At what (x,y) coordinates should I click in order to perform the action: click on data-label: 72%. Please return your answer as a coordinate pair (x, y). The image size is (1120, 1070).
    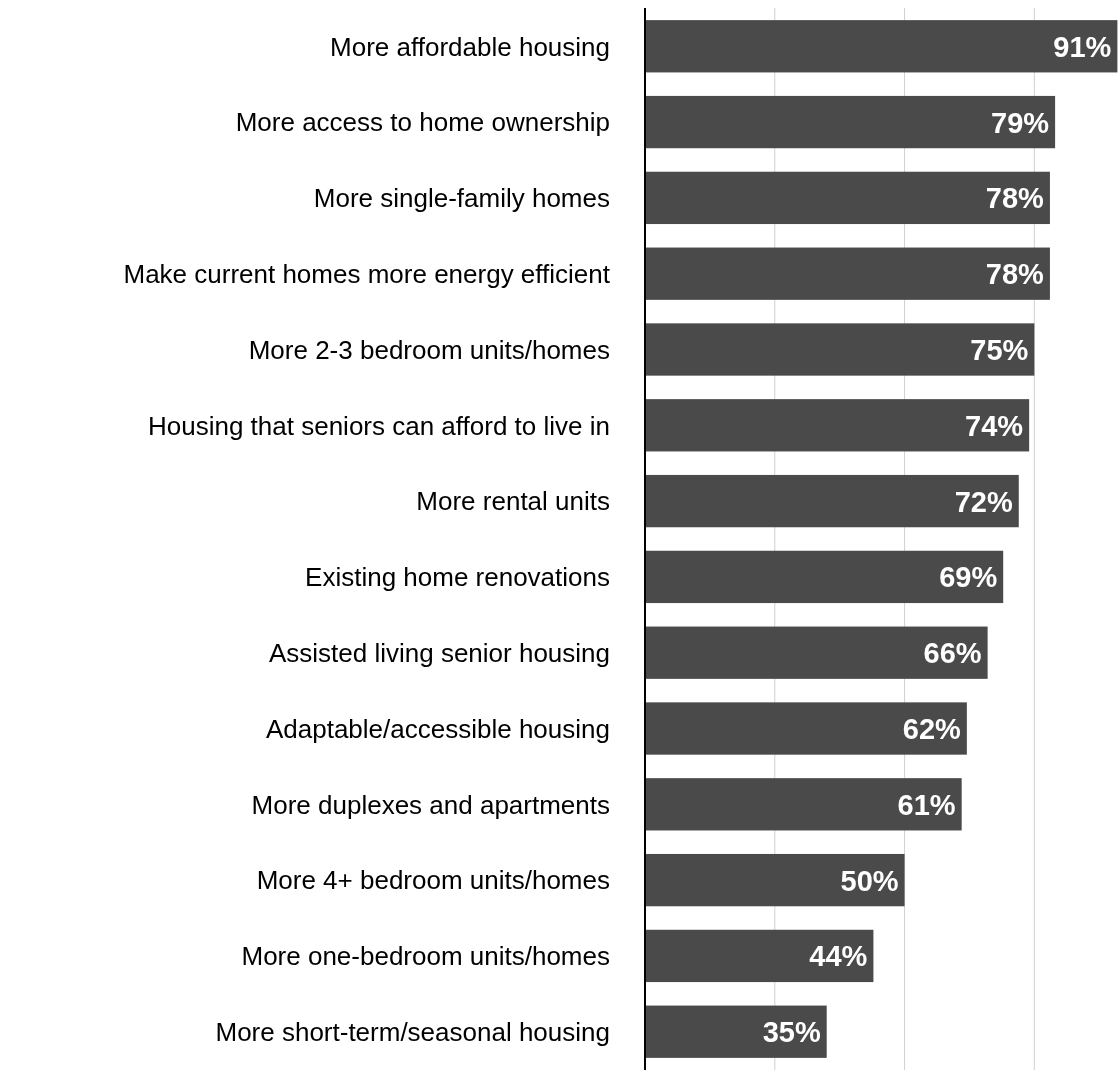
    Looking at the image, I should click on (983, 501).